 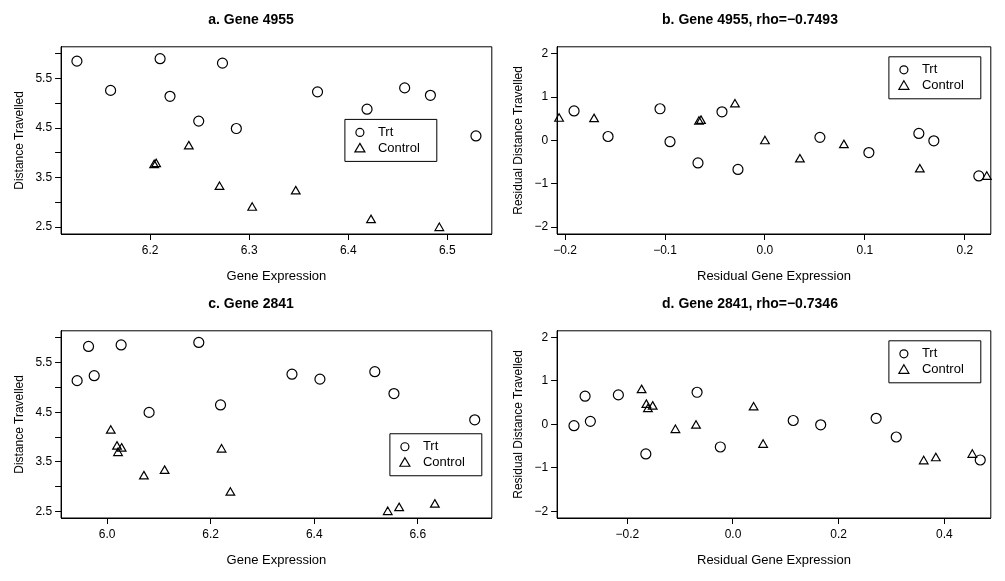 What do you see at coordinates (545, 96) in the screenshot?
I see `y-tick-label: 1` at bounding box center [545, 96].